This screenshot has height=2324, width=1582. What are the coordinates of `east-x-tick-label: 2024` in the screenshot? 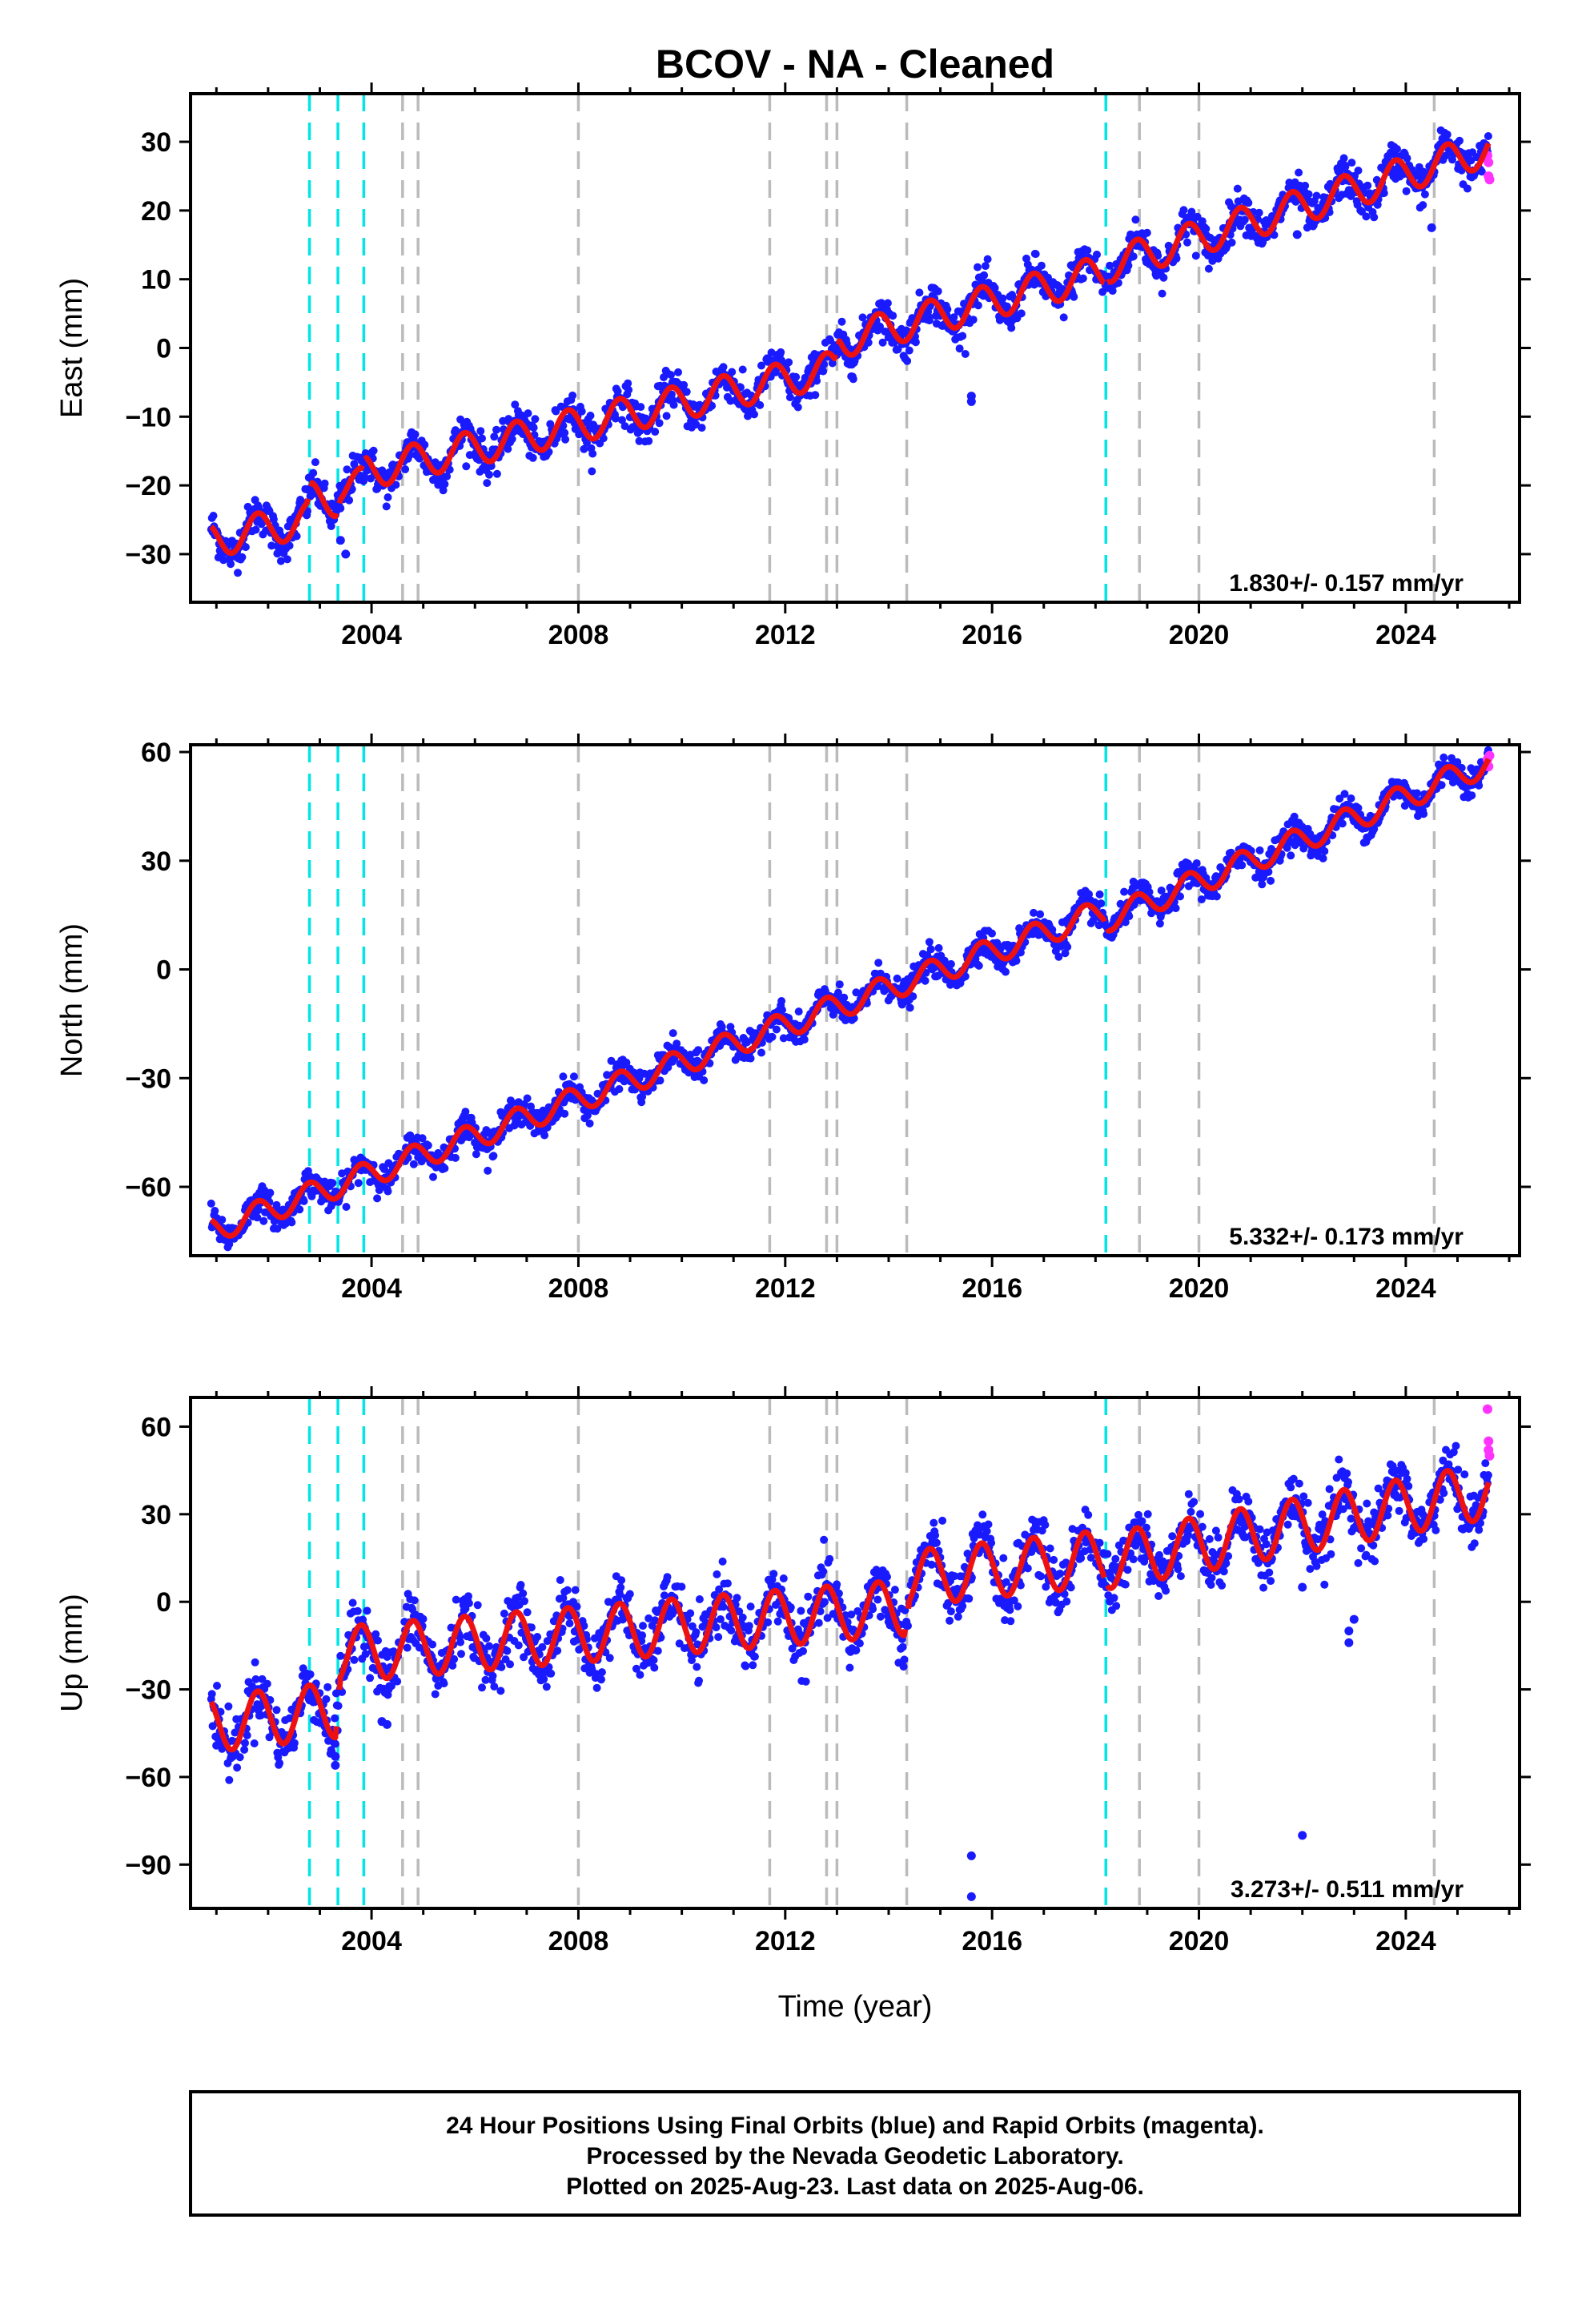 It's located at (1406, 635).